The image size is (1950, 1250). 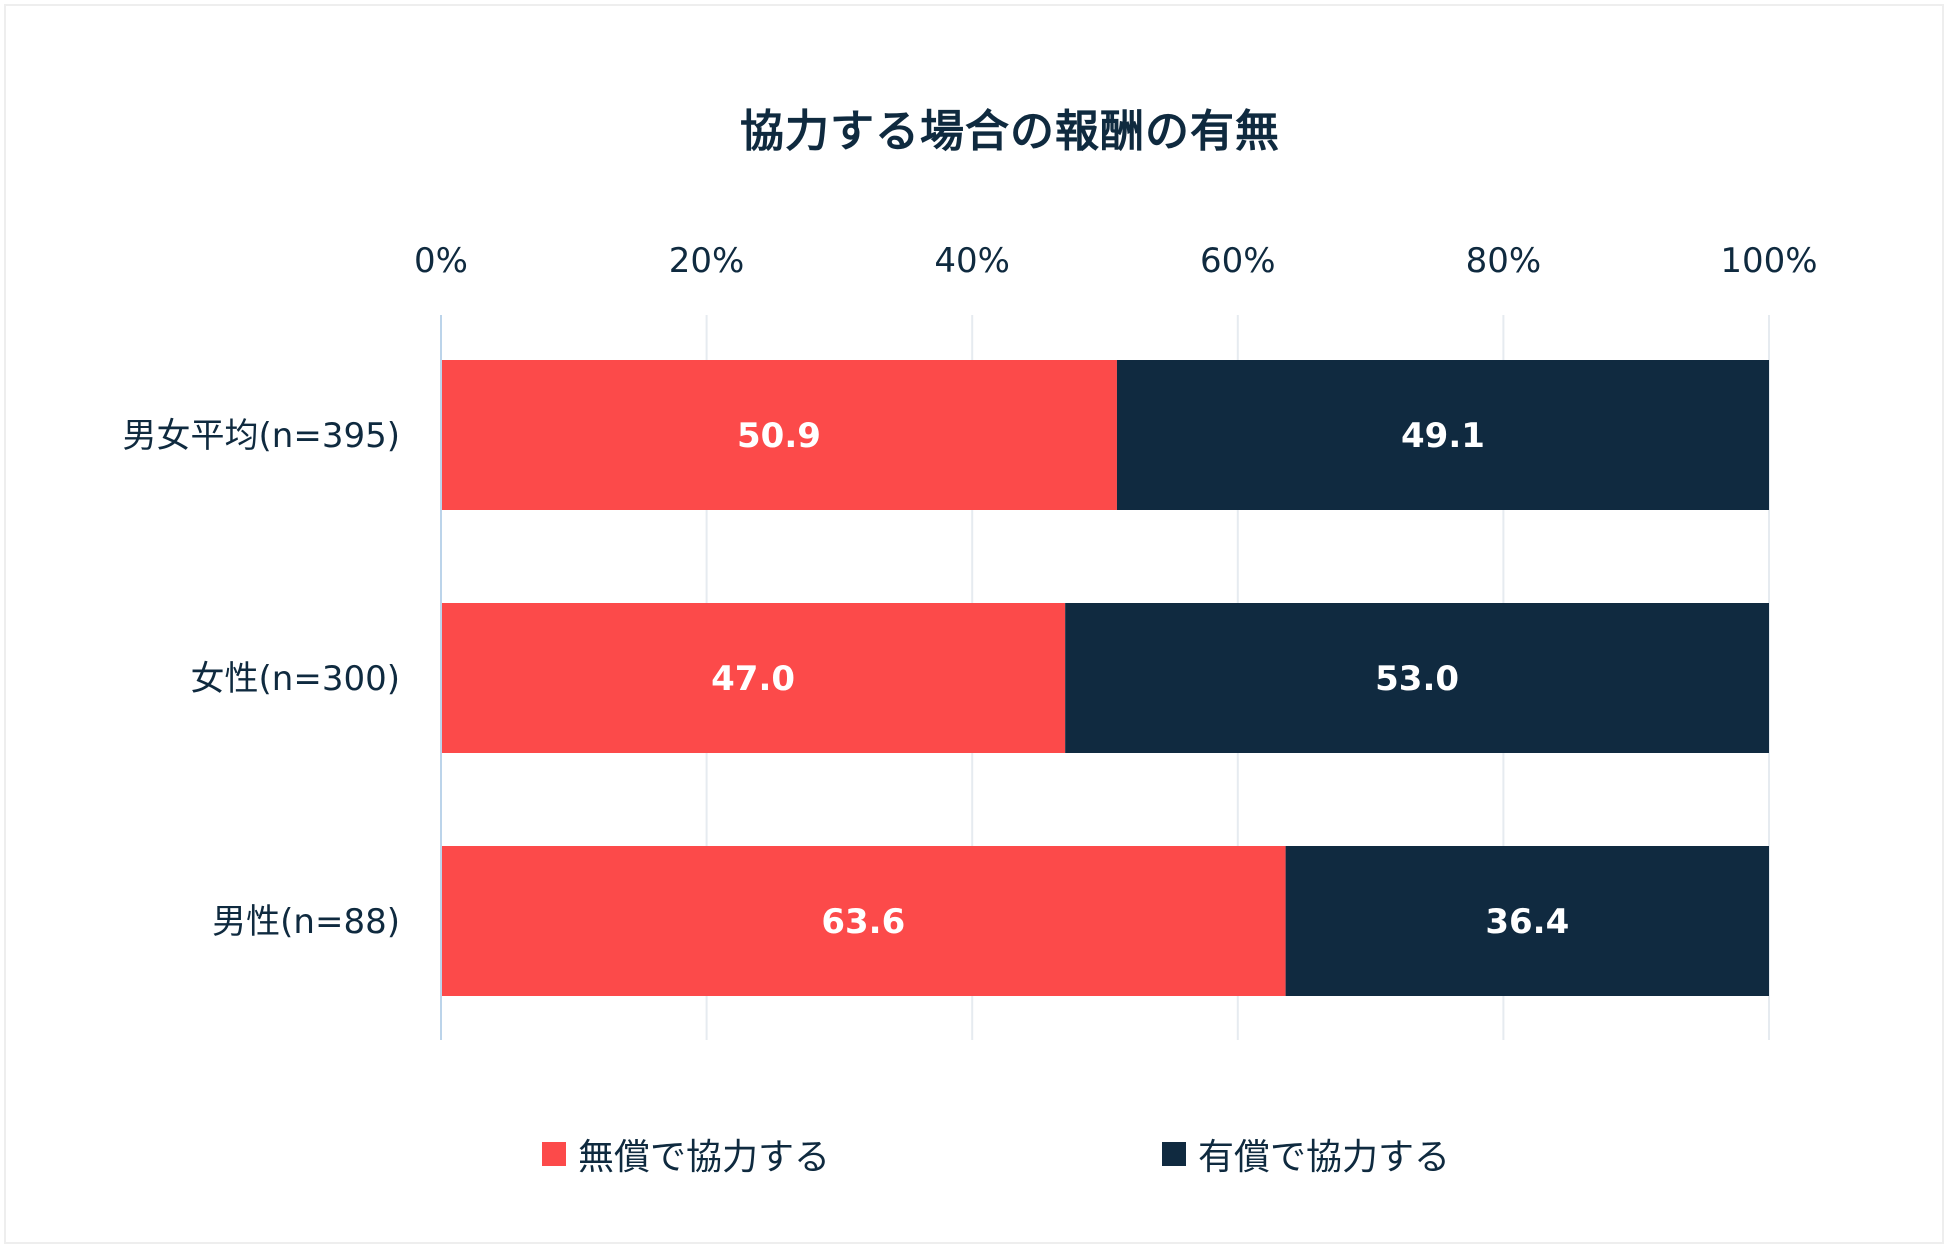 What do you see at coordinates (1768, 261) in the screenshot?
I see `x-tick-label: 100%` at bounding box center [1768, 261].